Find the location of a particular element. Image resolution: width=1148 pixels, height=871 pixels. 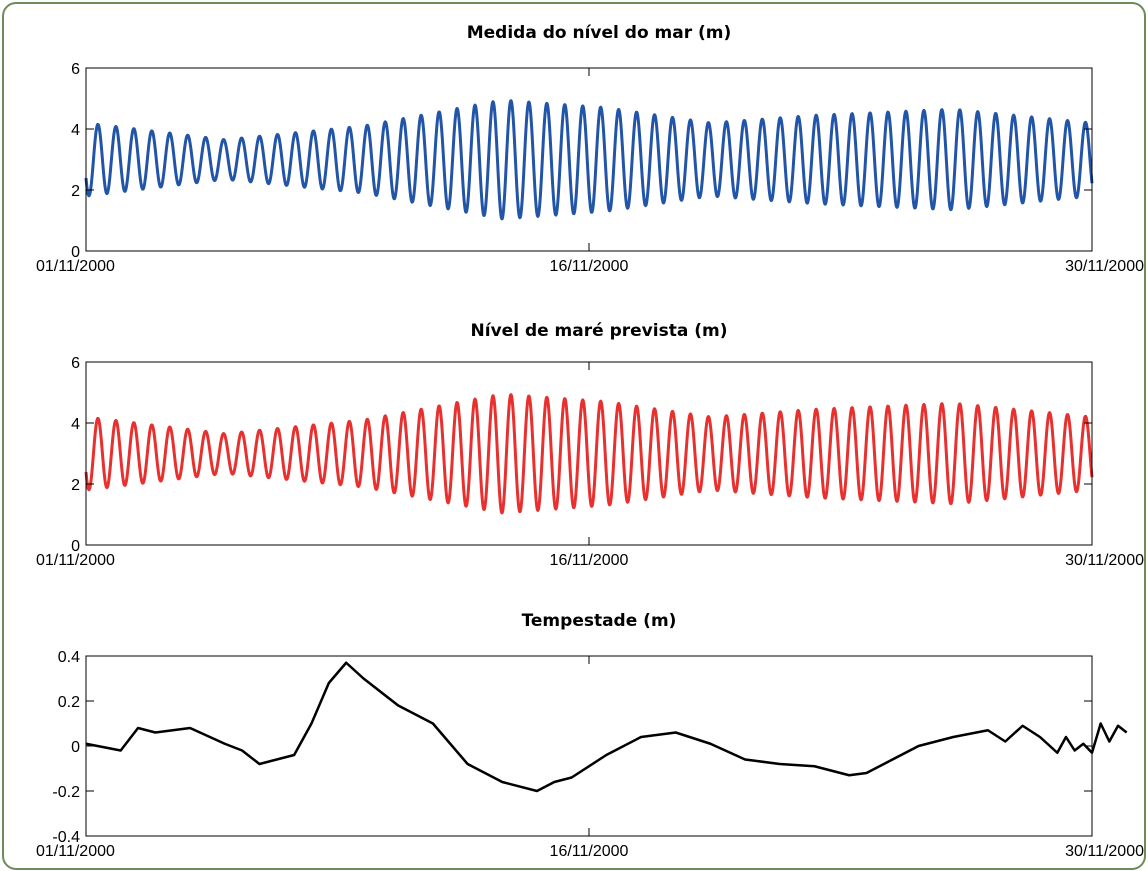

chart-title: Tempestade (m) is located at coordinates (599, 621).